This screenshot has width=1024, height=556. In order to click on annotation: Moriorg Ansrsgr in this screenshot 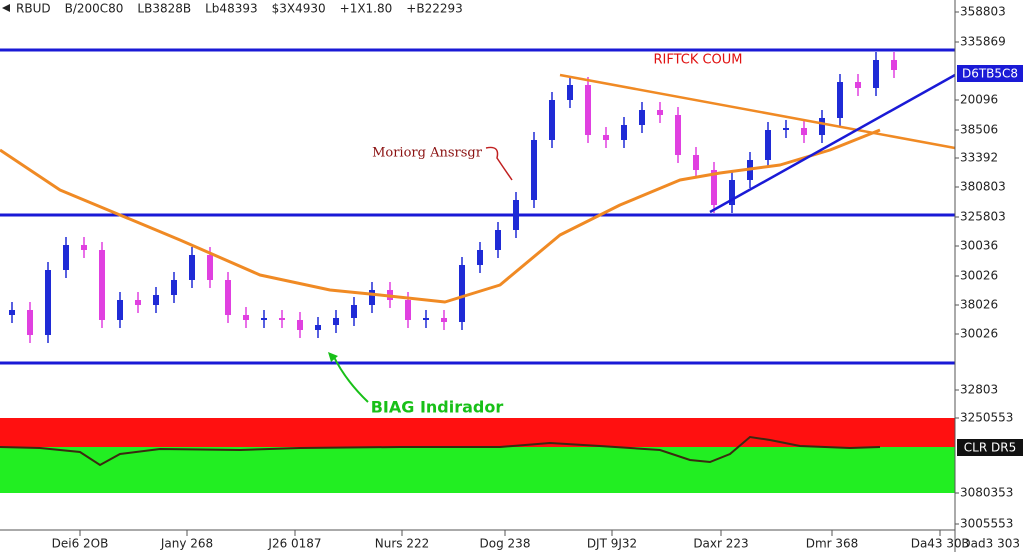, I will do `click(427, 153)`.